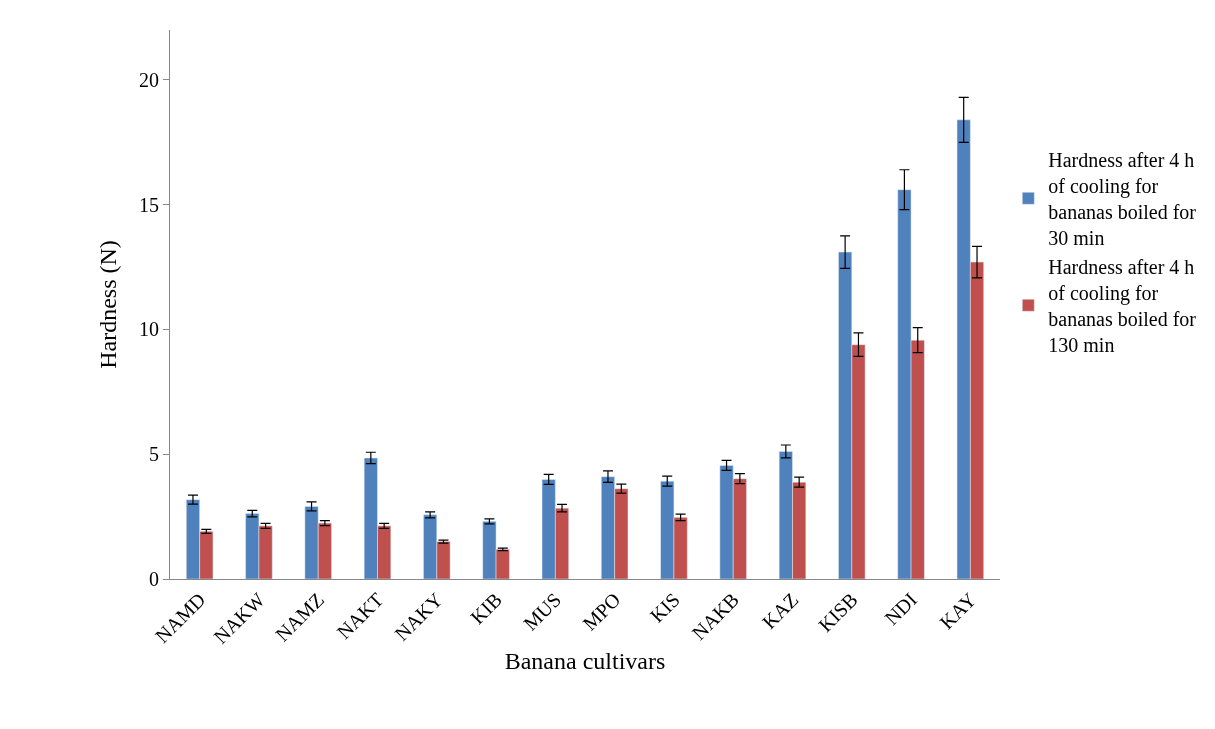 Image resolution: width=1215 pixels, height=729 pixels. What do you see at coordinates (664, 607) in the screenshot?
I see `x-tick-label: KIS` at bounding box center [664, 607].